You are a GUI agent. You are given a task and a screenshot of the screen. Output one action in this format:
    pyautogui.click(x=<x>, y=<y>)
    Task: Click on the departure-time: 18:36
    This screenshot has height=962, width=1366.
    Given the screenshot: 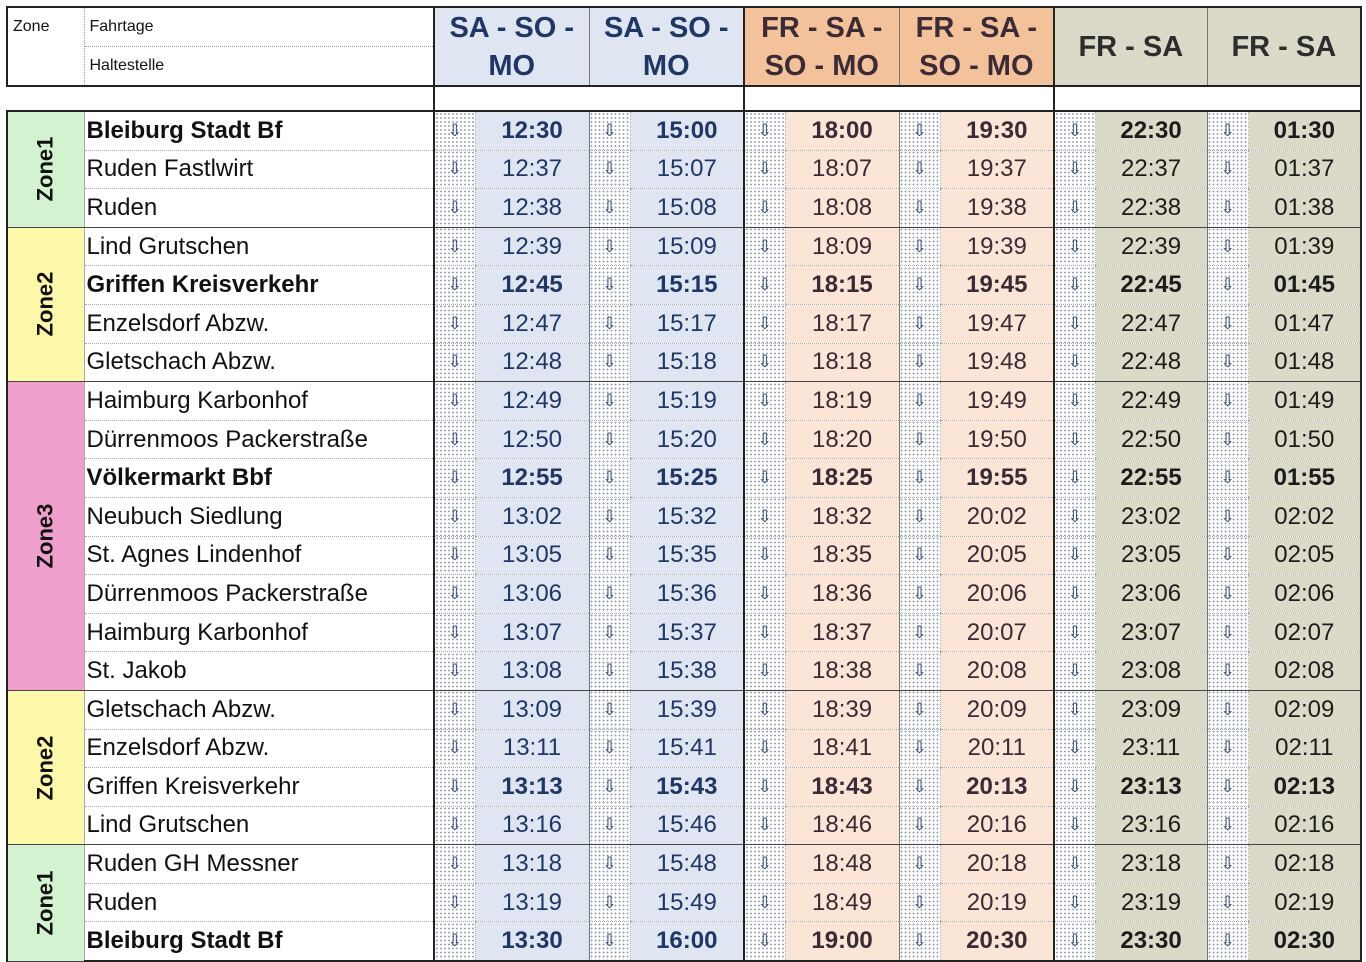 What is the action you would take?
    pyautogui.click(x=842, y=594)
    